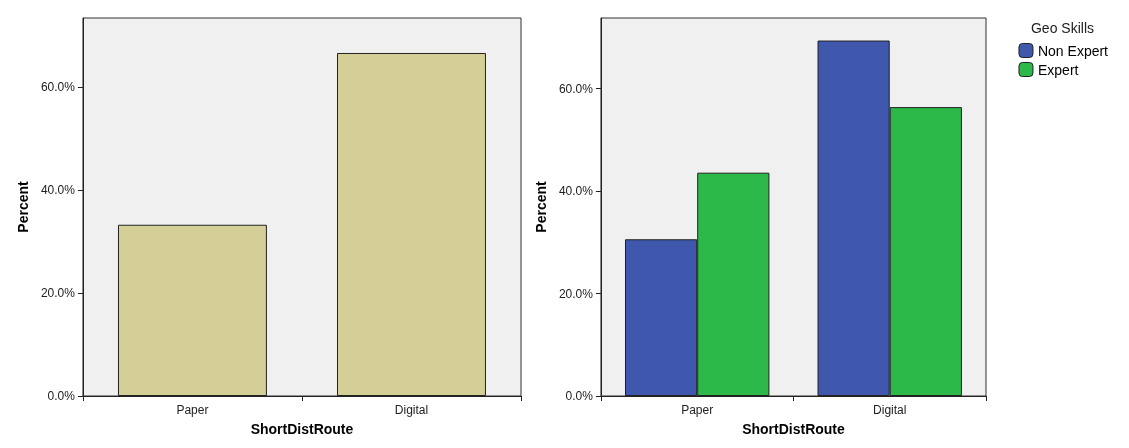 The height and width of the screenshot is (448, 1129). What do you see at coordinates (1073, 50) in the screenshot?
I see `legend-label: Non Expert` at bounding box center [1073, 50].